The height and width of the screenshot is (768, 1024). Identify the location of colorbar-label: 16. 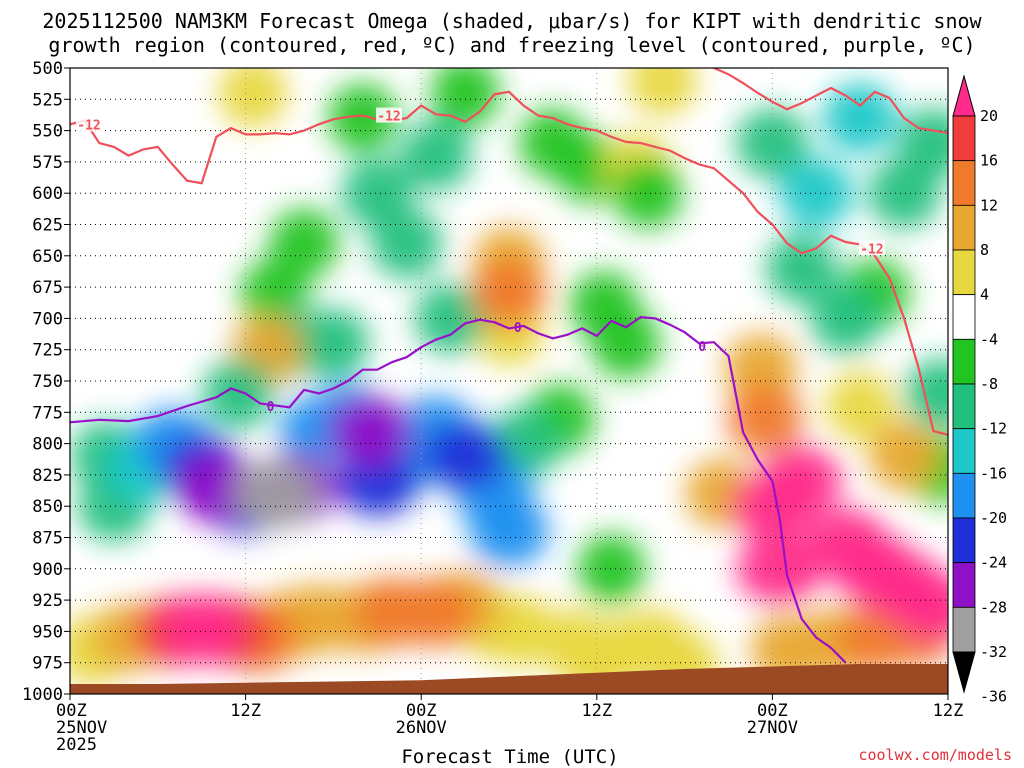
(989, 161).